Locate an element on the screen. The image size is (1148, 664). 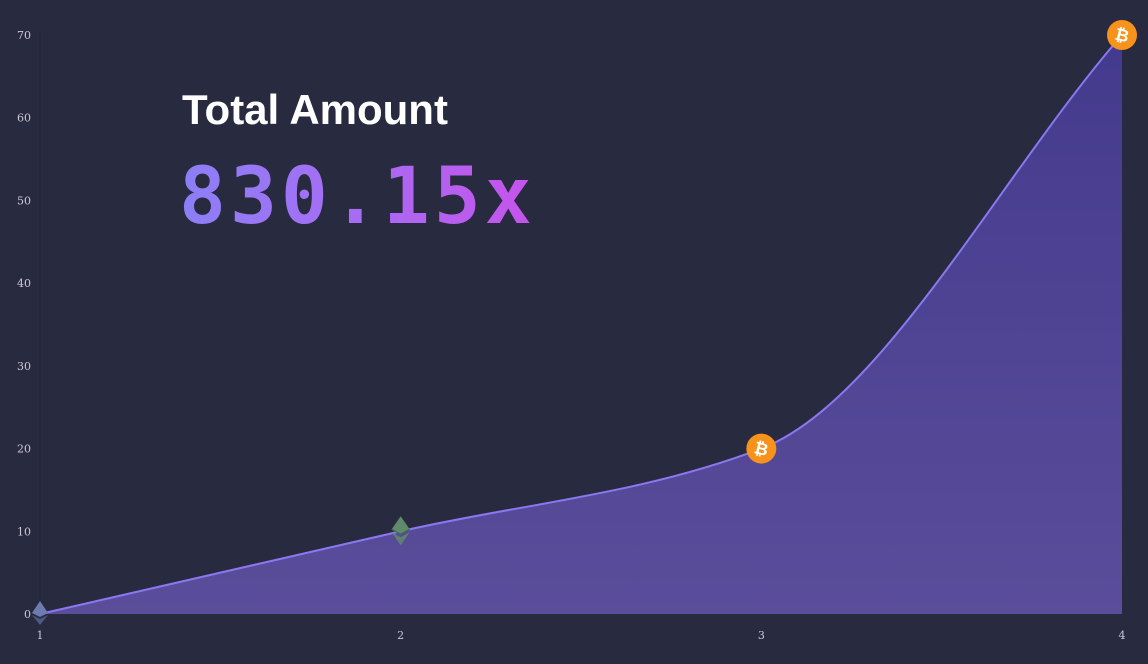
ethereum-icon is located at coordinates (40, 613).